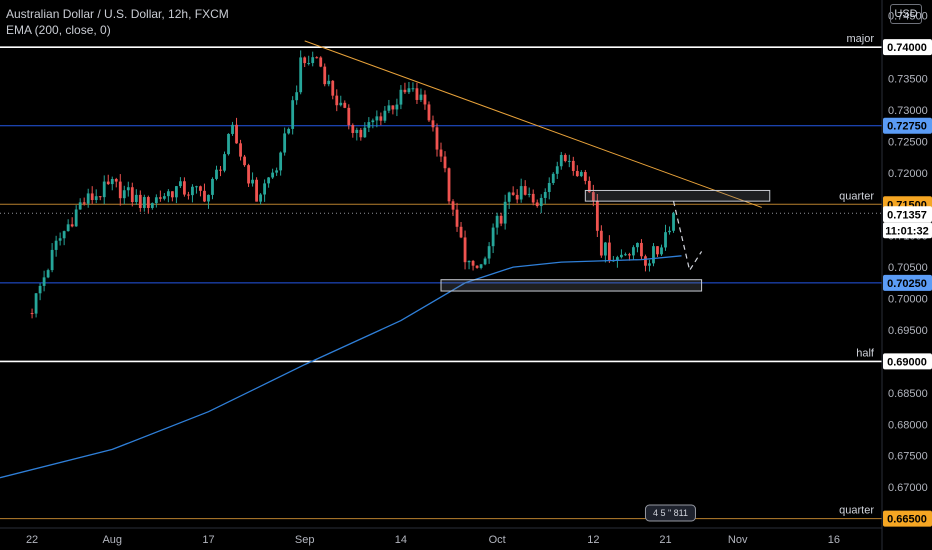 Image resolution: width=932 pixels, height=550 pixels. What do you see at coordinates (305, 540) in the screenshot?
I see `x-tick-label-3: Sep` at bounding box center [305, 540].